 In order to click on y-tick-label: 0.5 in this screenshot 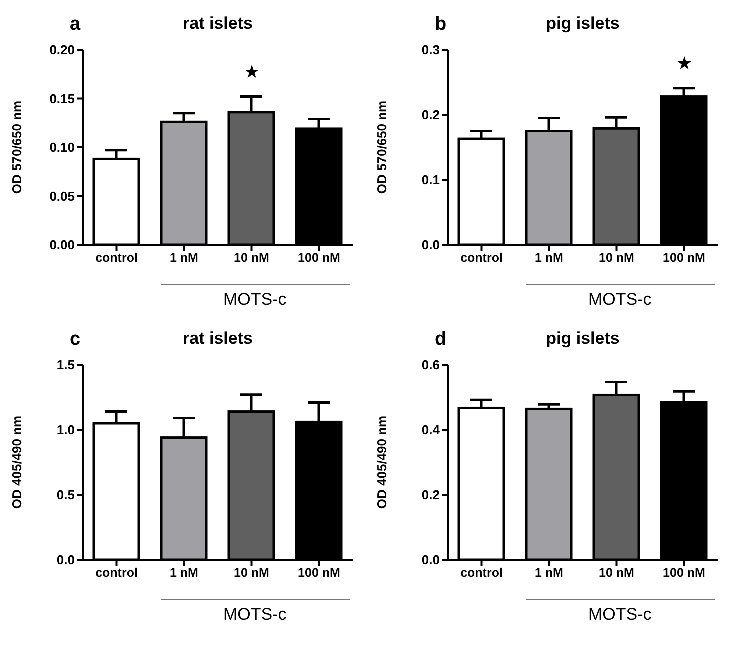, I will do `click(65, 495)`.